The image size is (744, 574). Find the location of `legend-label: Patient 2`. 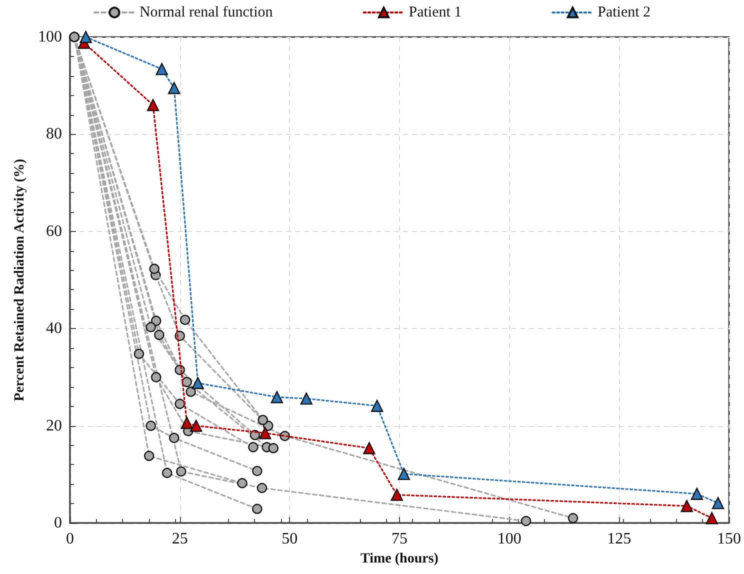

legend-label: Patient 2 is located at coordinates (624, 12).